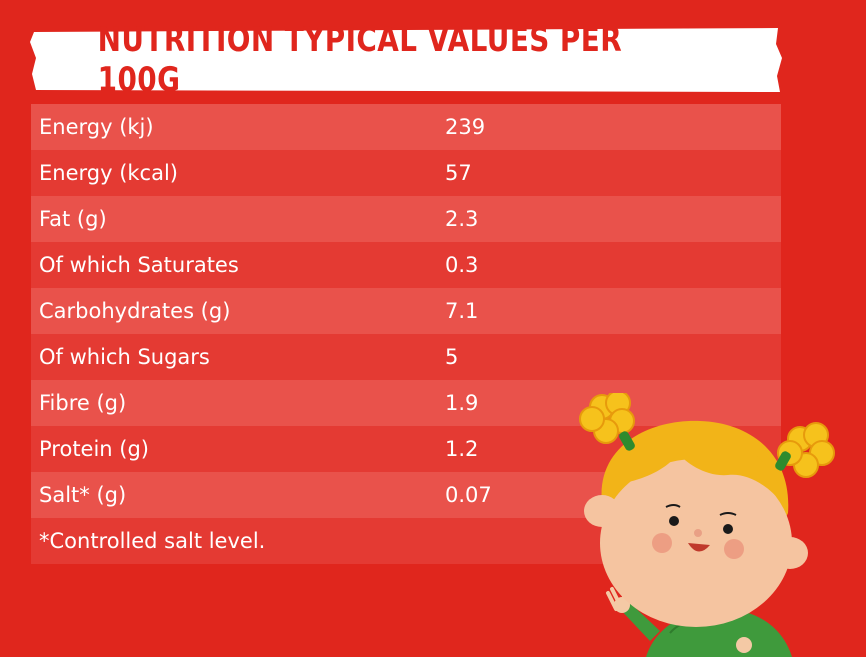 This screenshot has width=866, height=657. Describe the element at coordinates (83, 495) in the screenshot. I see `nutrient-label: Salt* (g)` at that location.